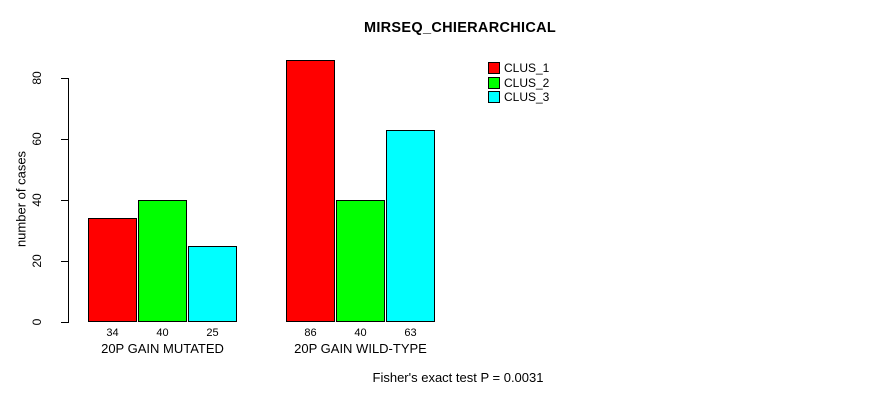  What do you see at coordinates (410, 226) in the screenshot?
I see `bar-clus_3-group2` at bounding box center [410, 226].